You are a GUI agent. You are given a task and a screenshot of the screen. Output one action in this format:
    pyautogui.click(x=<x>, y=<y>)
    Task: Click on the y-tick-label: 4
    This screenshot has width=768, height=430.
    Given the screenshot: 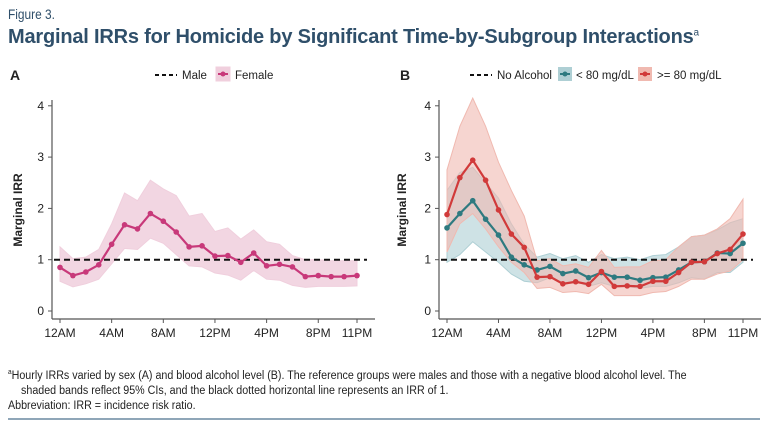 What is the action you would take?
    pyautogui.click(x=427, y=106)
    